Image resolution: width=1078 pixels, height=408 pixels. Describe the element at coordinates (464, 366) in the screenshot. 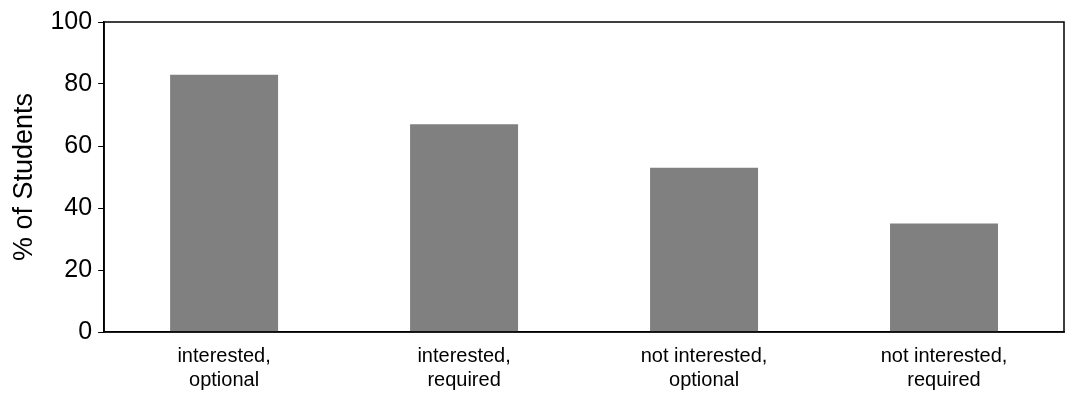

I see `x-tick-label: interested, required` at that location.